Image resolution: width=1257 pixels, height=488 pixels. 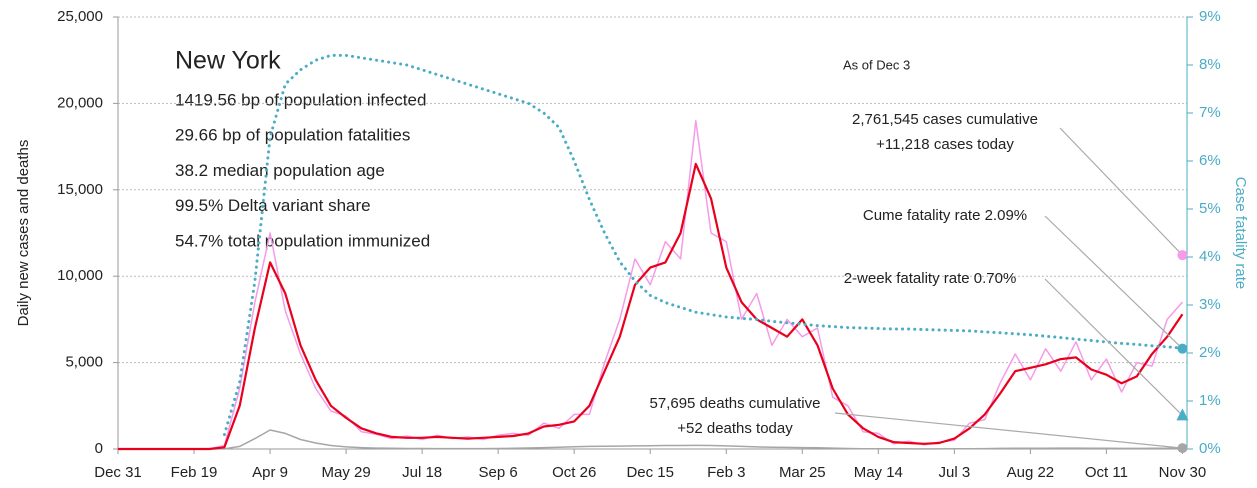 I want to click on x-tick-label: Feb 3, so click(x=726, y=472).